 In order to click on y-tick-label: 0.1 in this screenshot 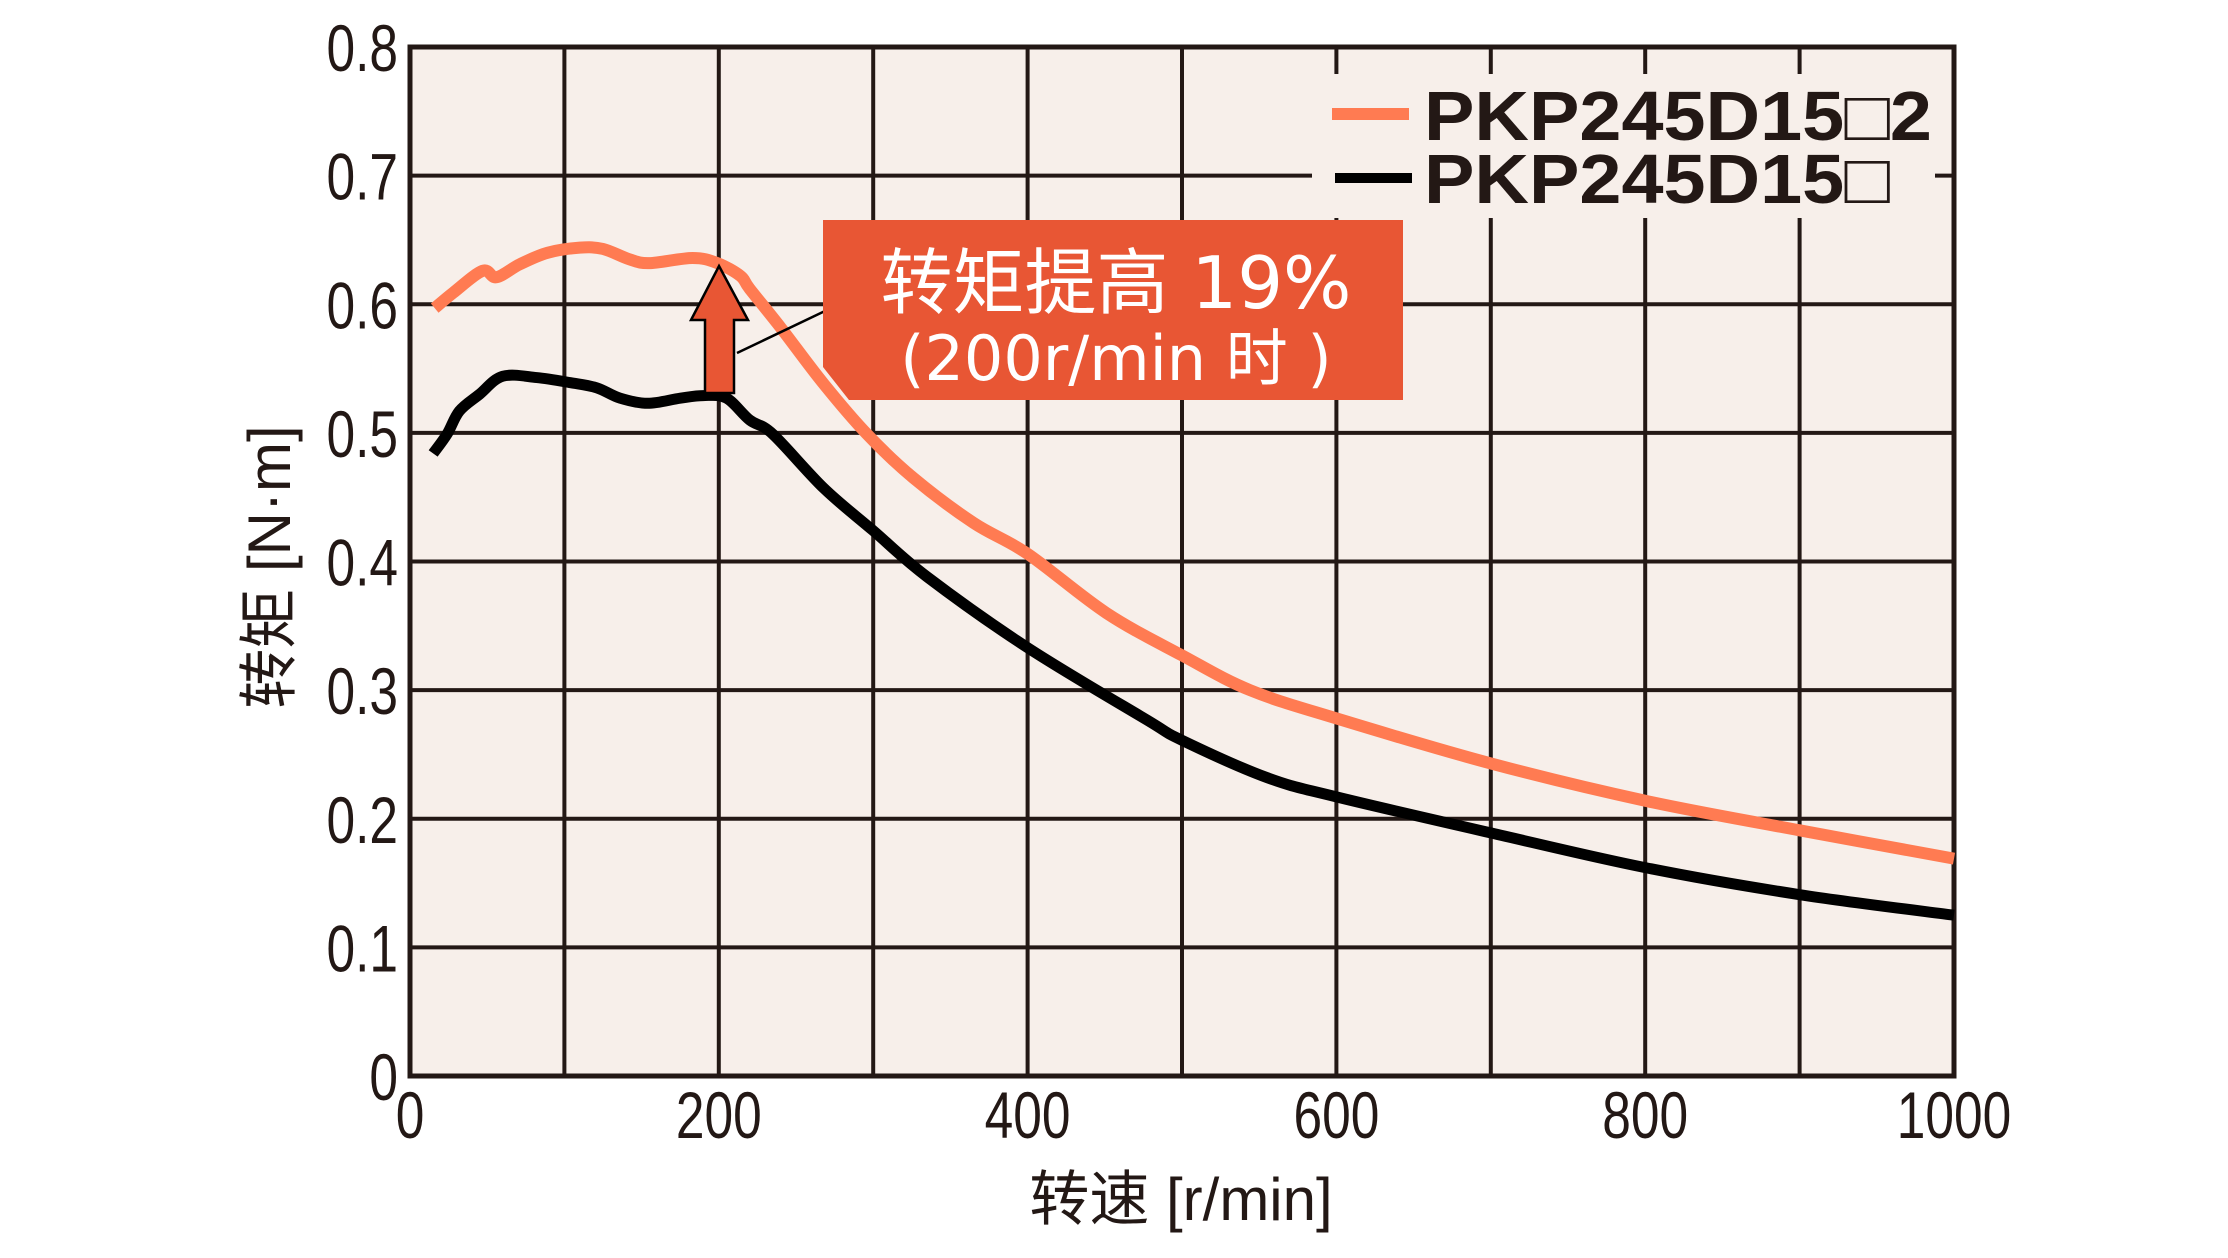, I will do `click(362, 948)`.